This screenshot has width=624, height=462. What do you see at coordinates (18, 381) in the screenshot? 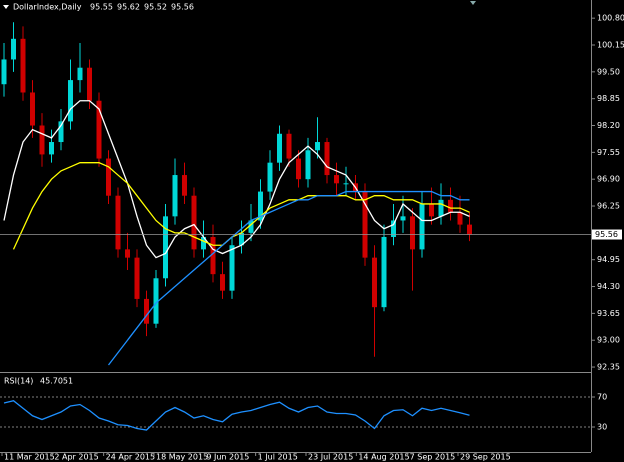
I see `rsi-title: RSI(14)` at bounding box center [18, 381].